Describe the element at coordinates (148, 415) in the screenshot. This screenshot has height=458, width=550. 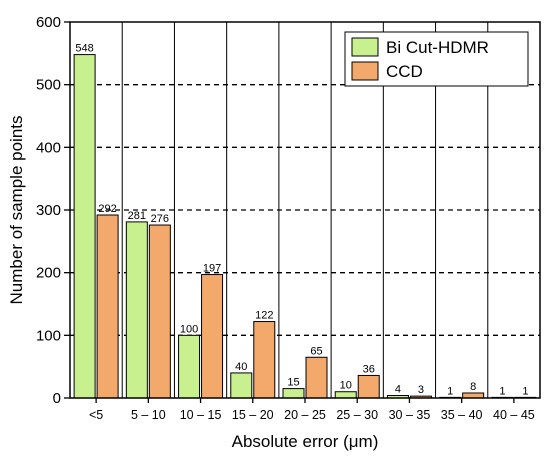
I see `x-tick-label-5-10: 5 – 10` at that location.